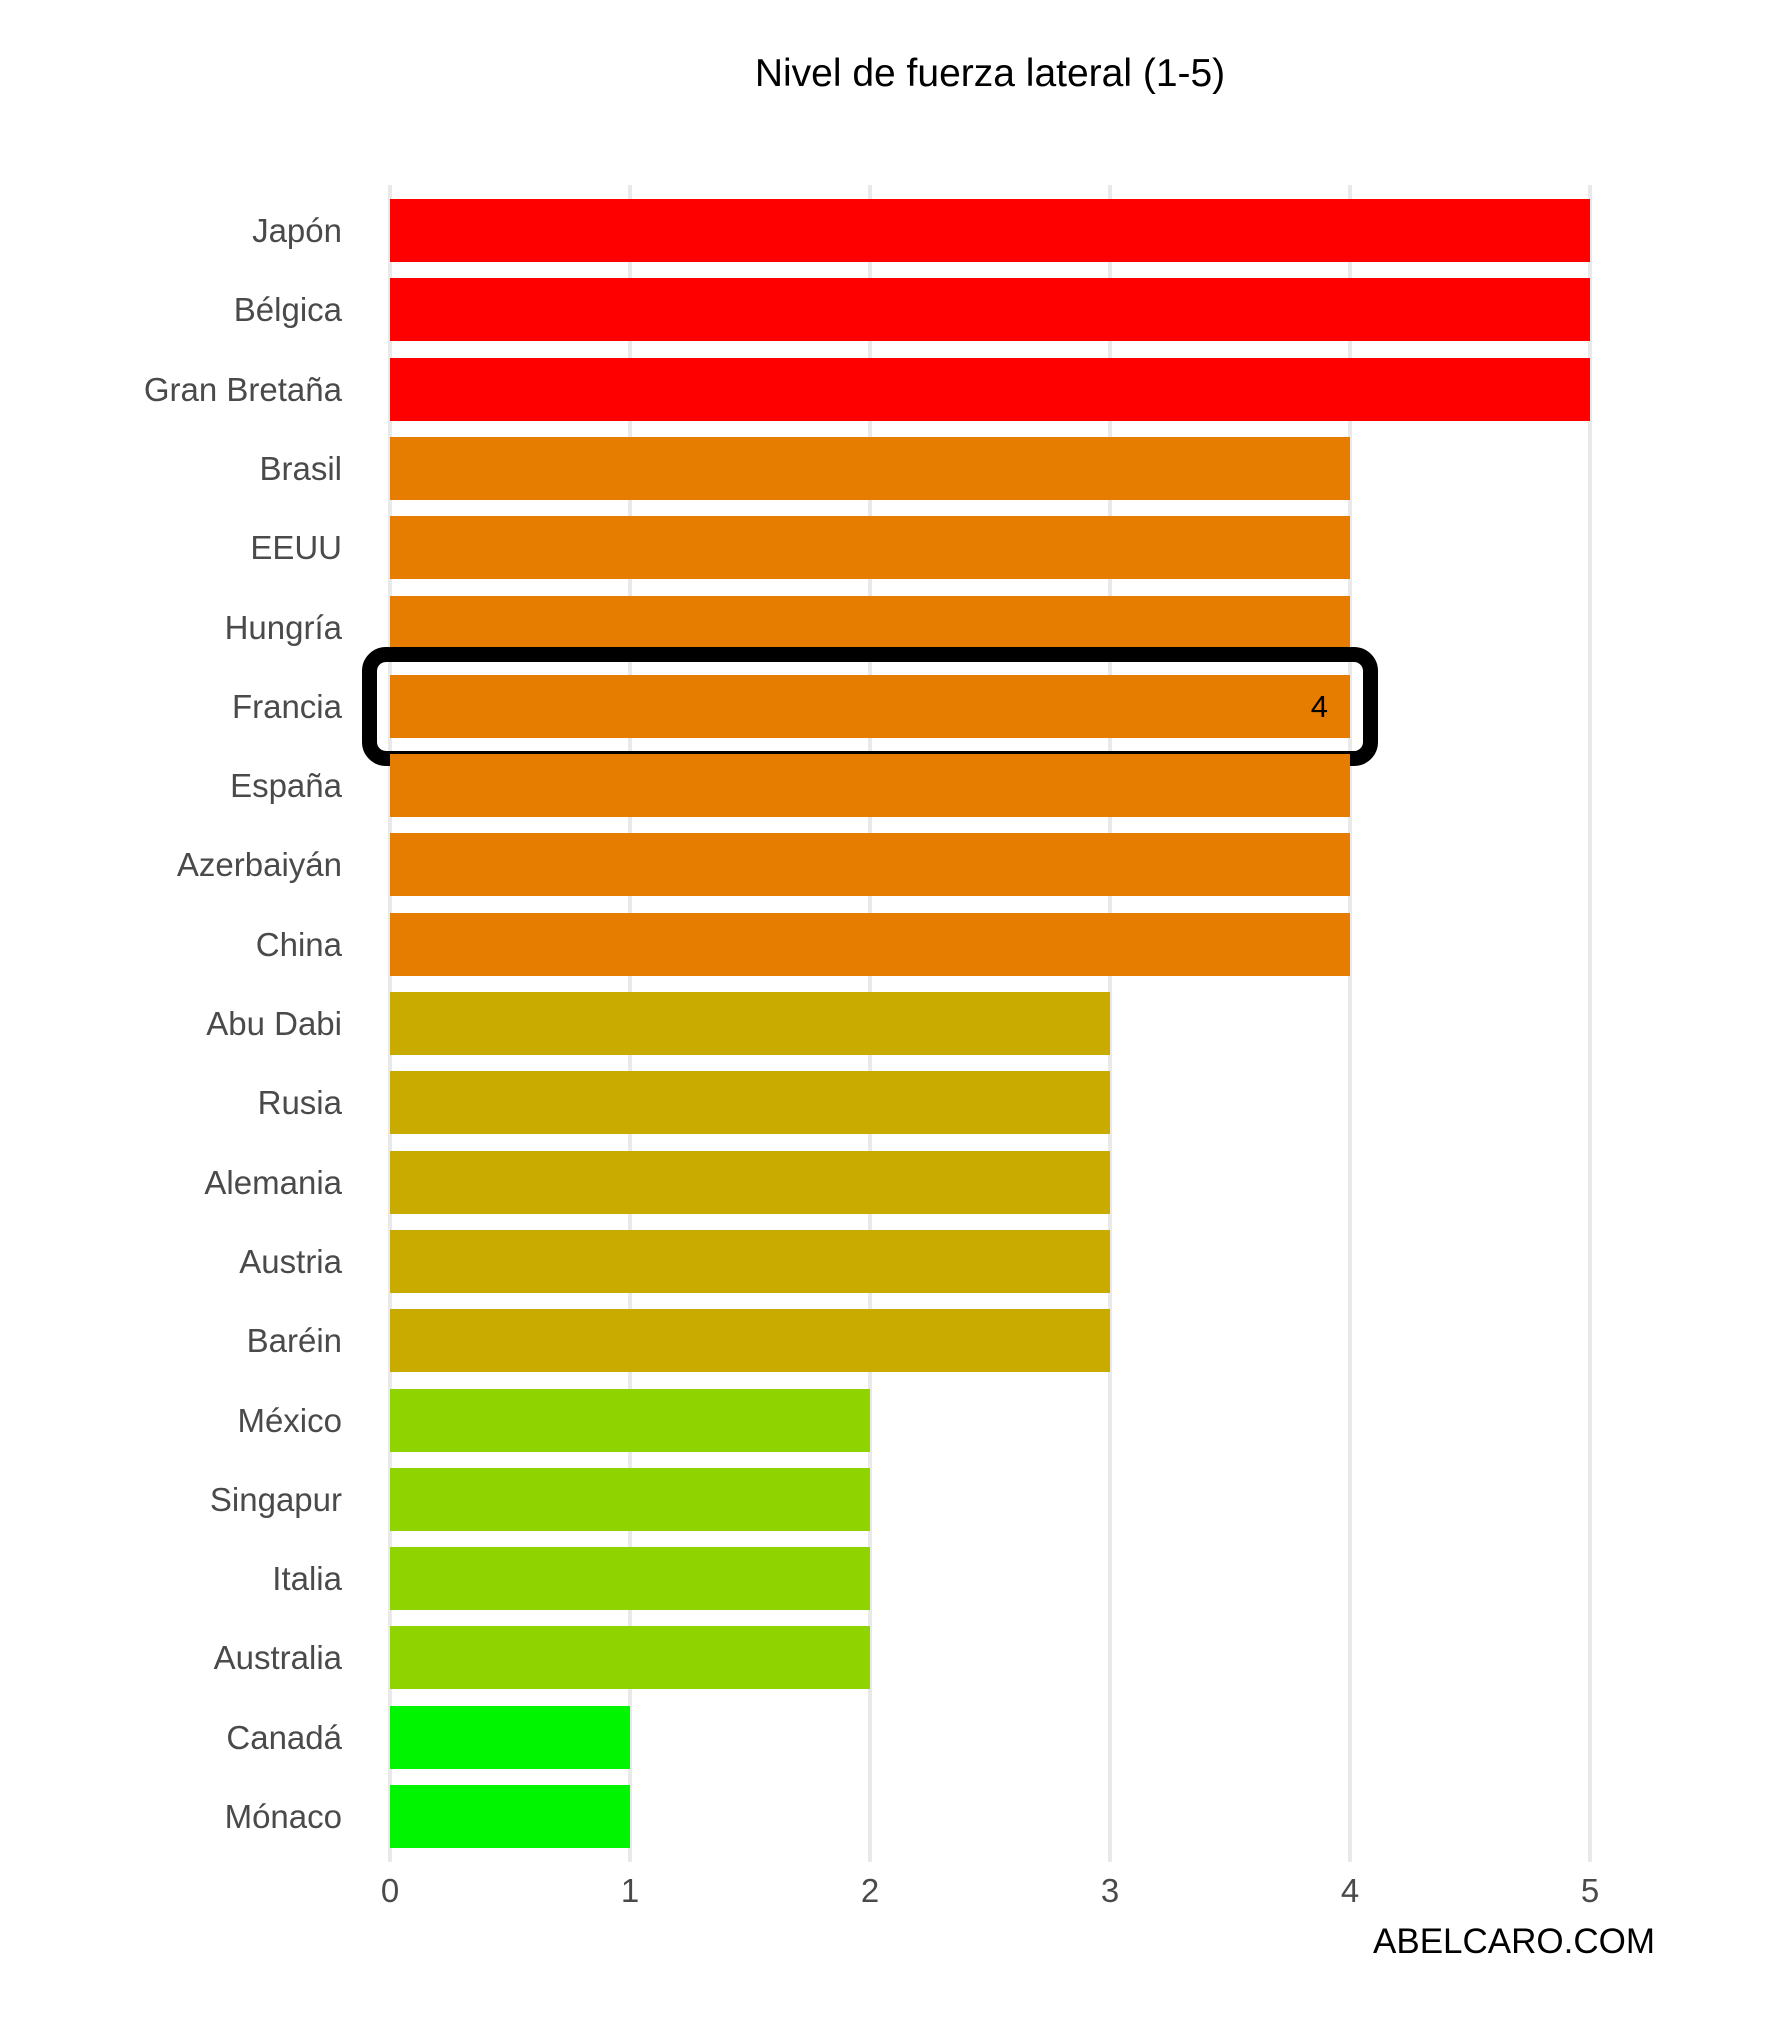  I want to click on category-label: Austria, so click(290, 1261).